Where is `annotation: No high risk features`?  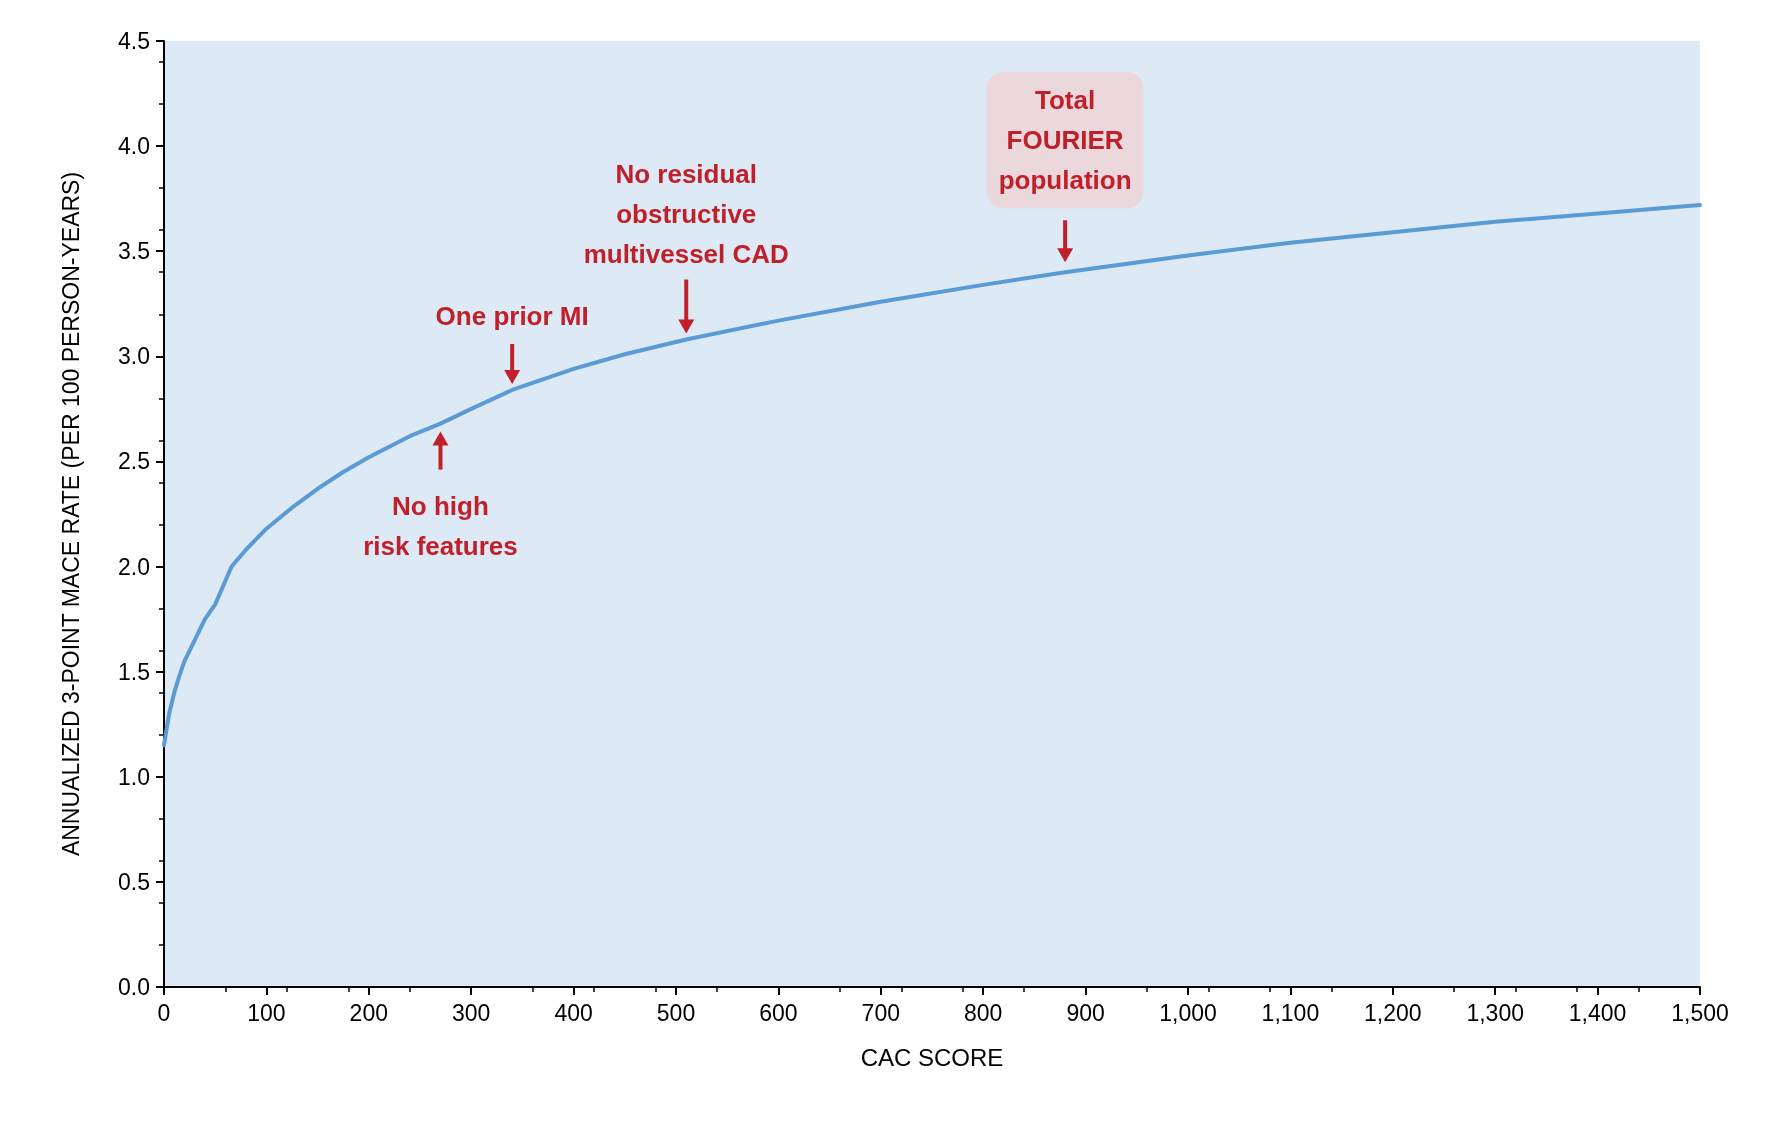
annotation: No high risk features is located at coordinates (440, 525).